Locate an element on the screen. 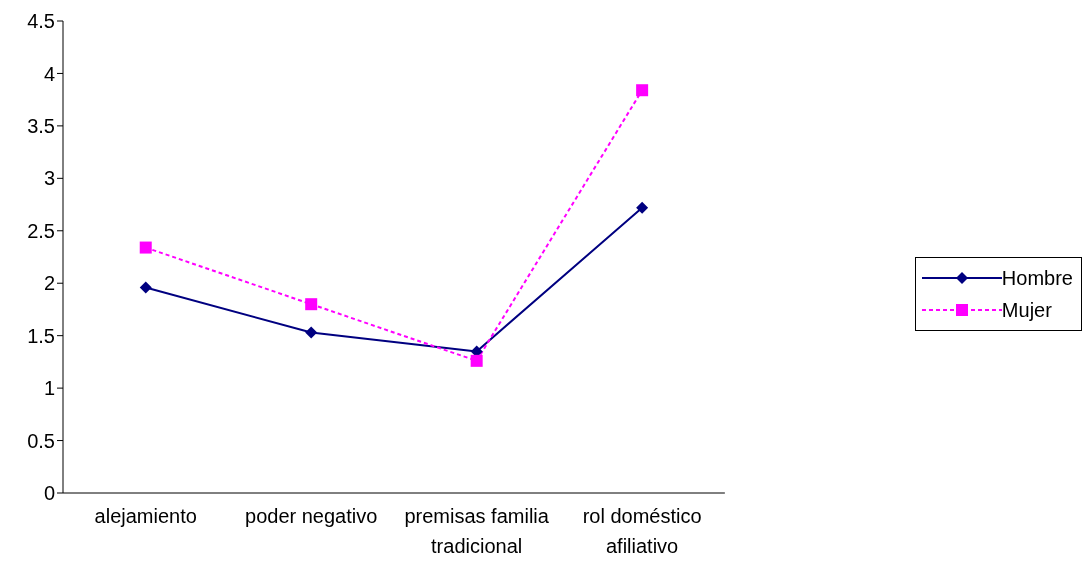 Image resolution: width=1090 pixels, height=588 pixels. y-tick-label: 3.5 is located at coordinates (41, 125).